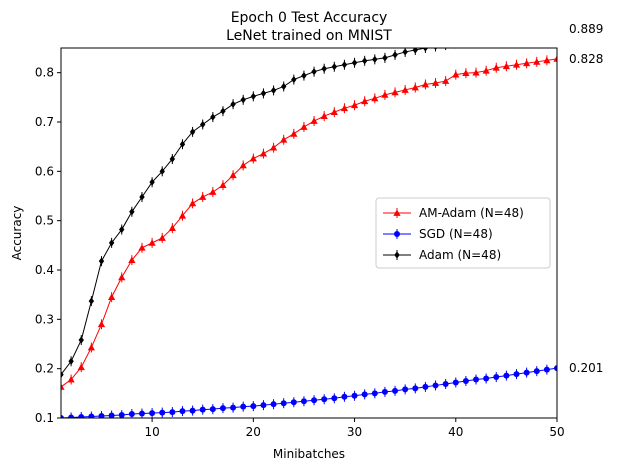  I want to click on value-annotation: 0.828, so click(586, 59).